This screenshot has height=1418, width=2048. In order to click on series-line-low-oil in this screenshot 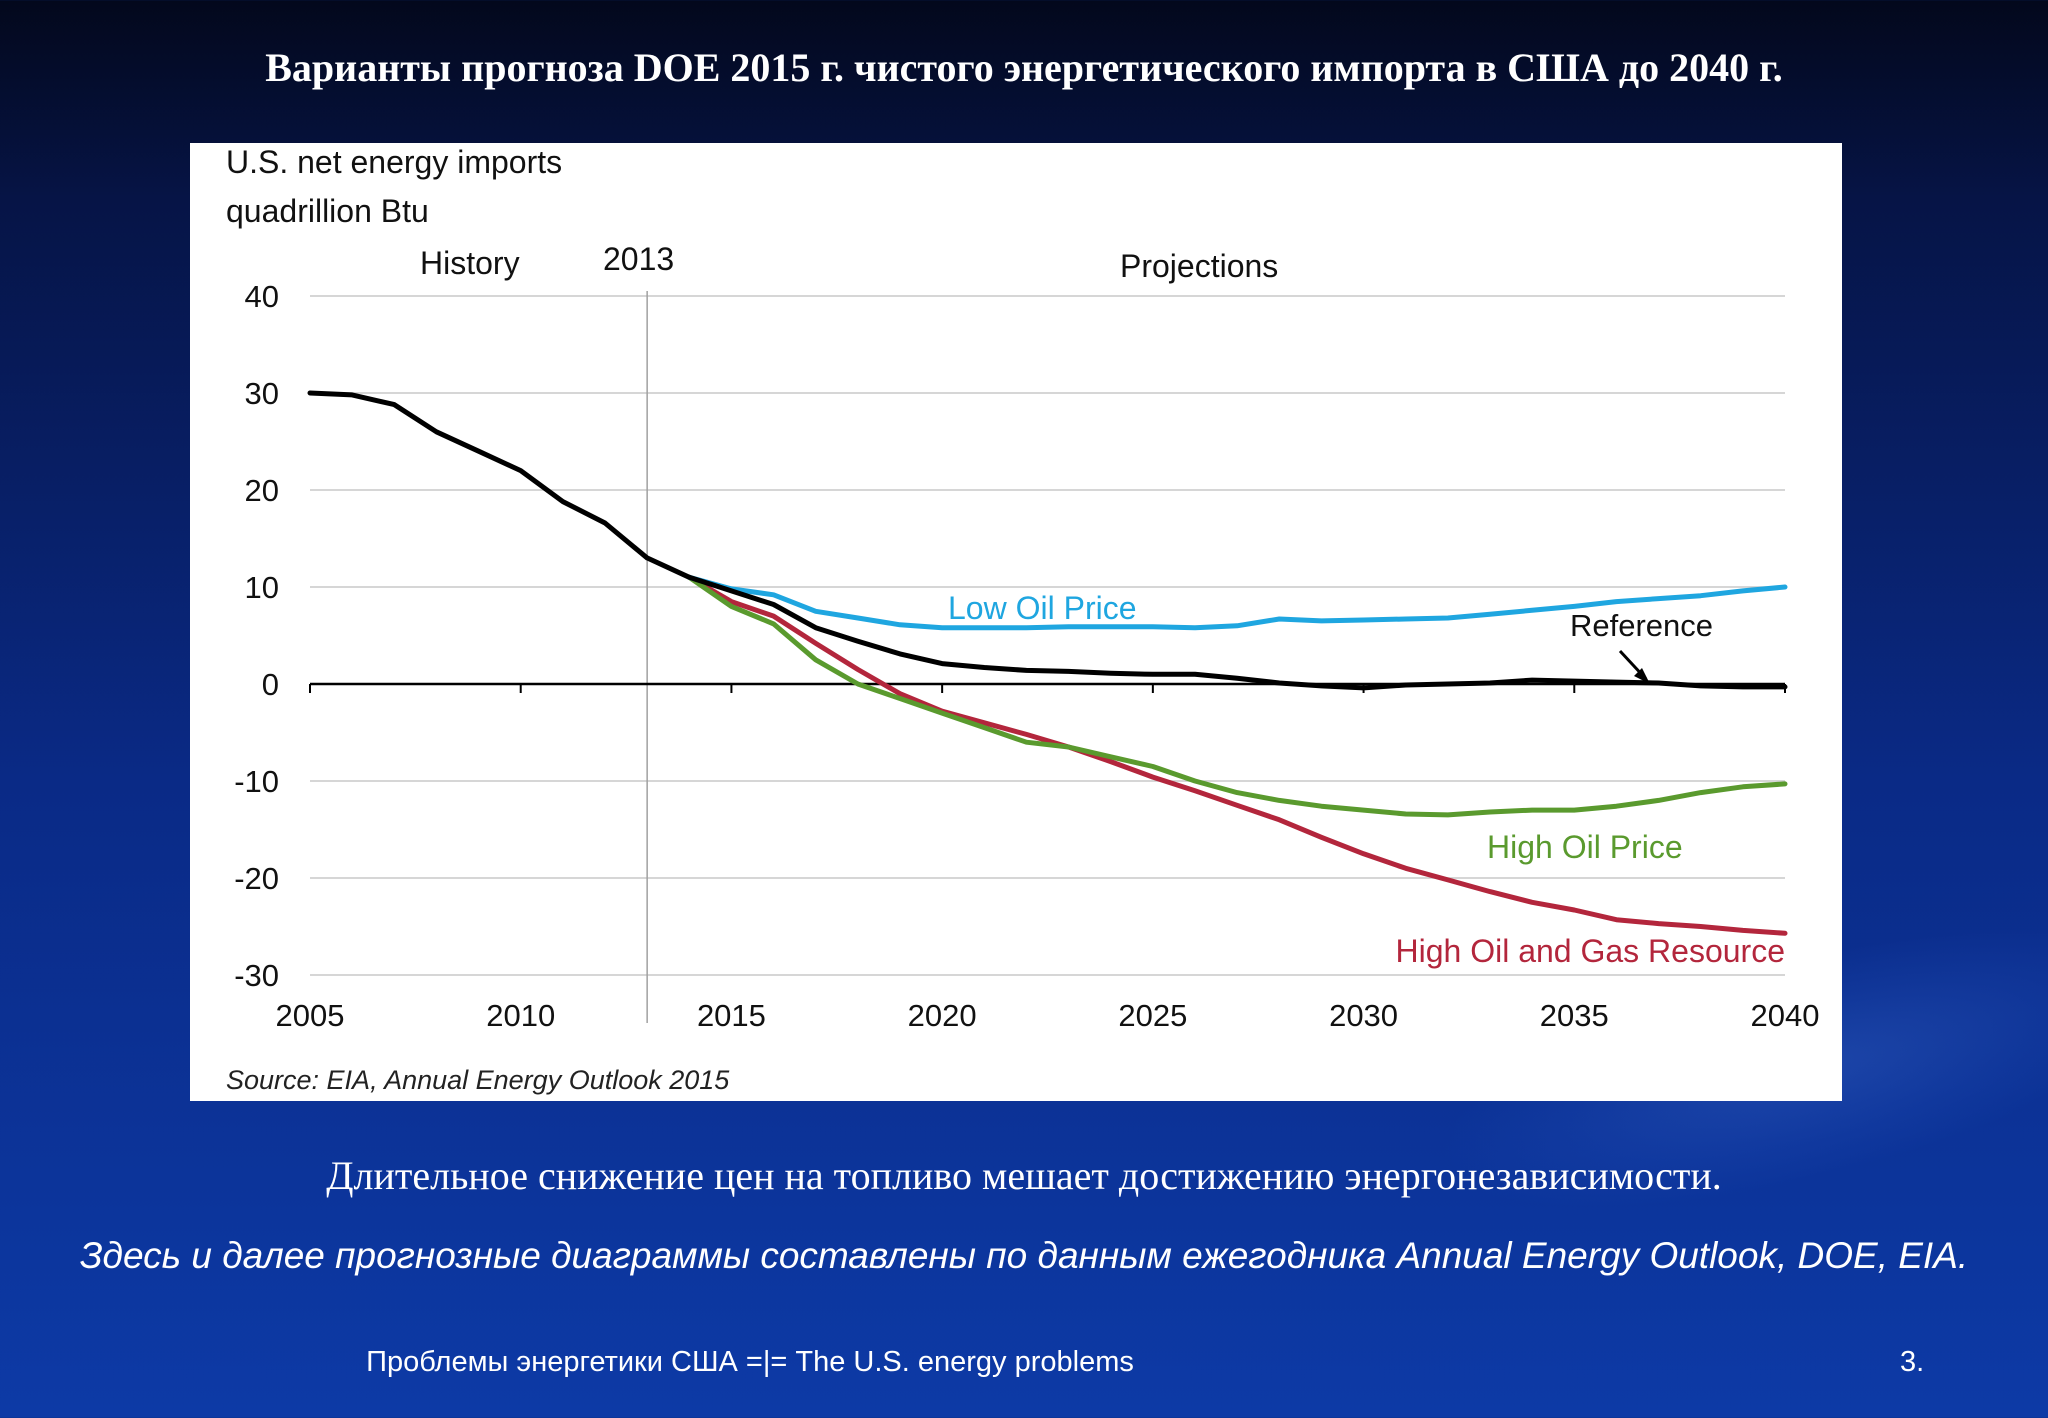, I will do `click(1237, 602)`.